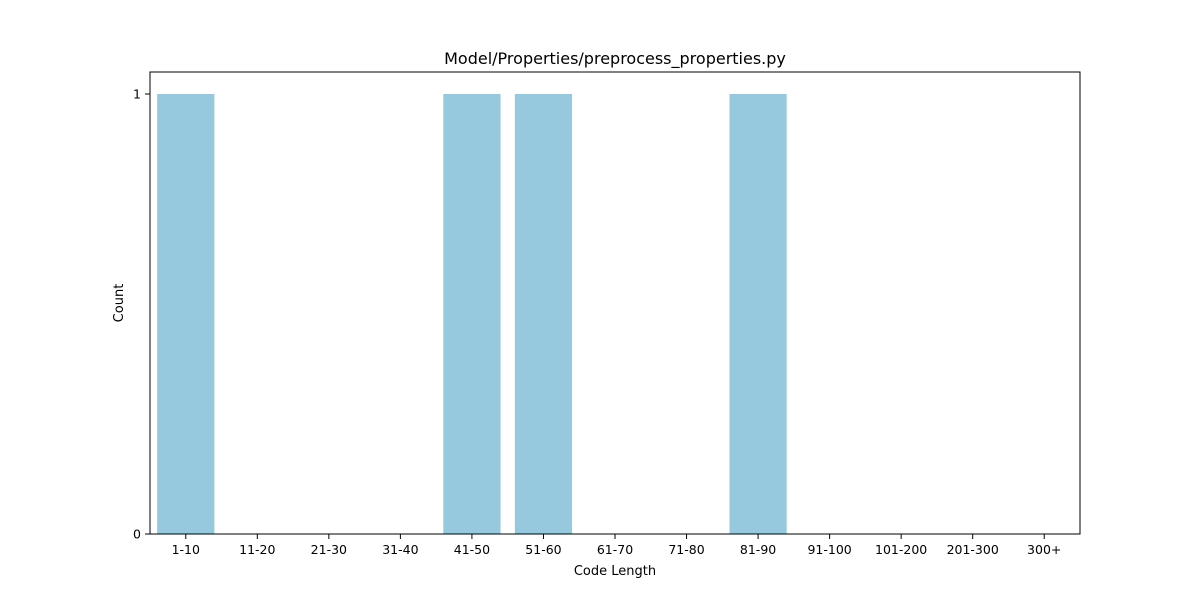 Image resolution: width=1200 pixels, height=600 pixels. Describe the element at coordinates (1044, 549) in the screenshot. I see `x-tick-label: 300+` at that location.